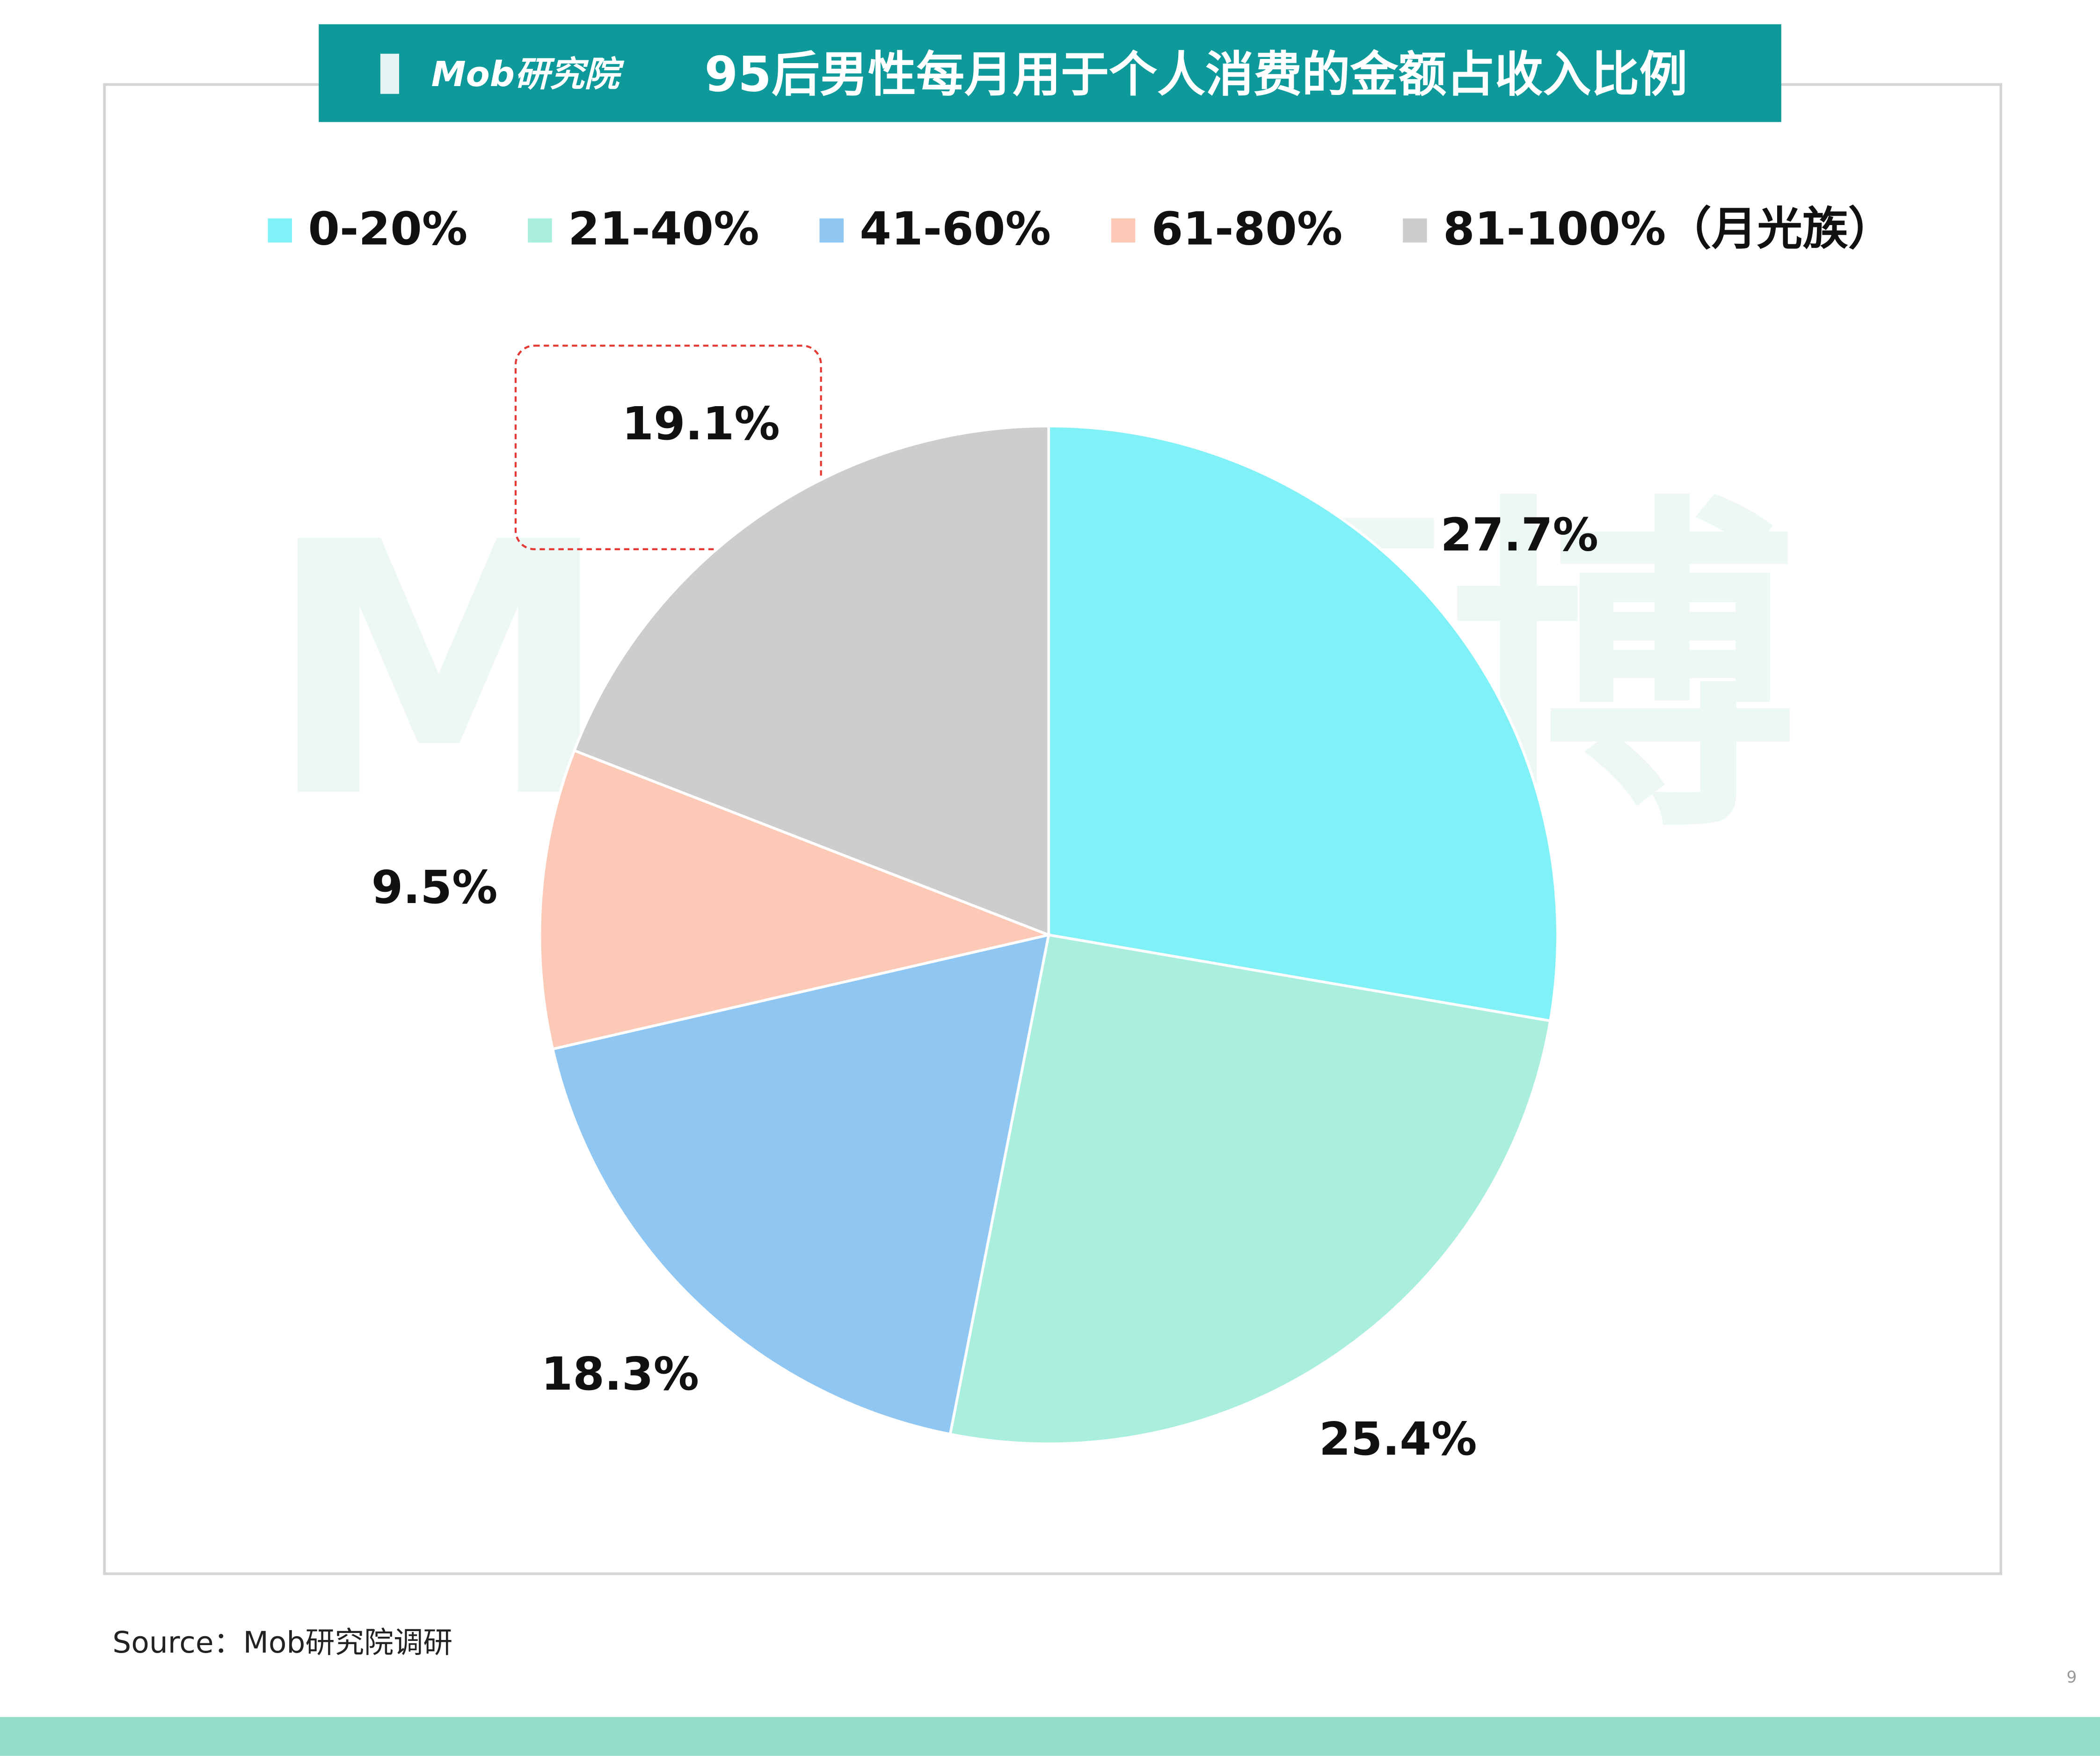 The height and width of the screenshot is (1756, 2100). What do you see at coordinates (1081, 228) in the screenshot?
I see `legend: 0-20% 21-40% 41-60% 61-80% 81-100%（月光族）` at bounding box center [1081, 228].